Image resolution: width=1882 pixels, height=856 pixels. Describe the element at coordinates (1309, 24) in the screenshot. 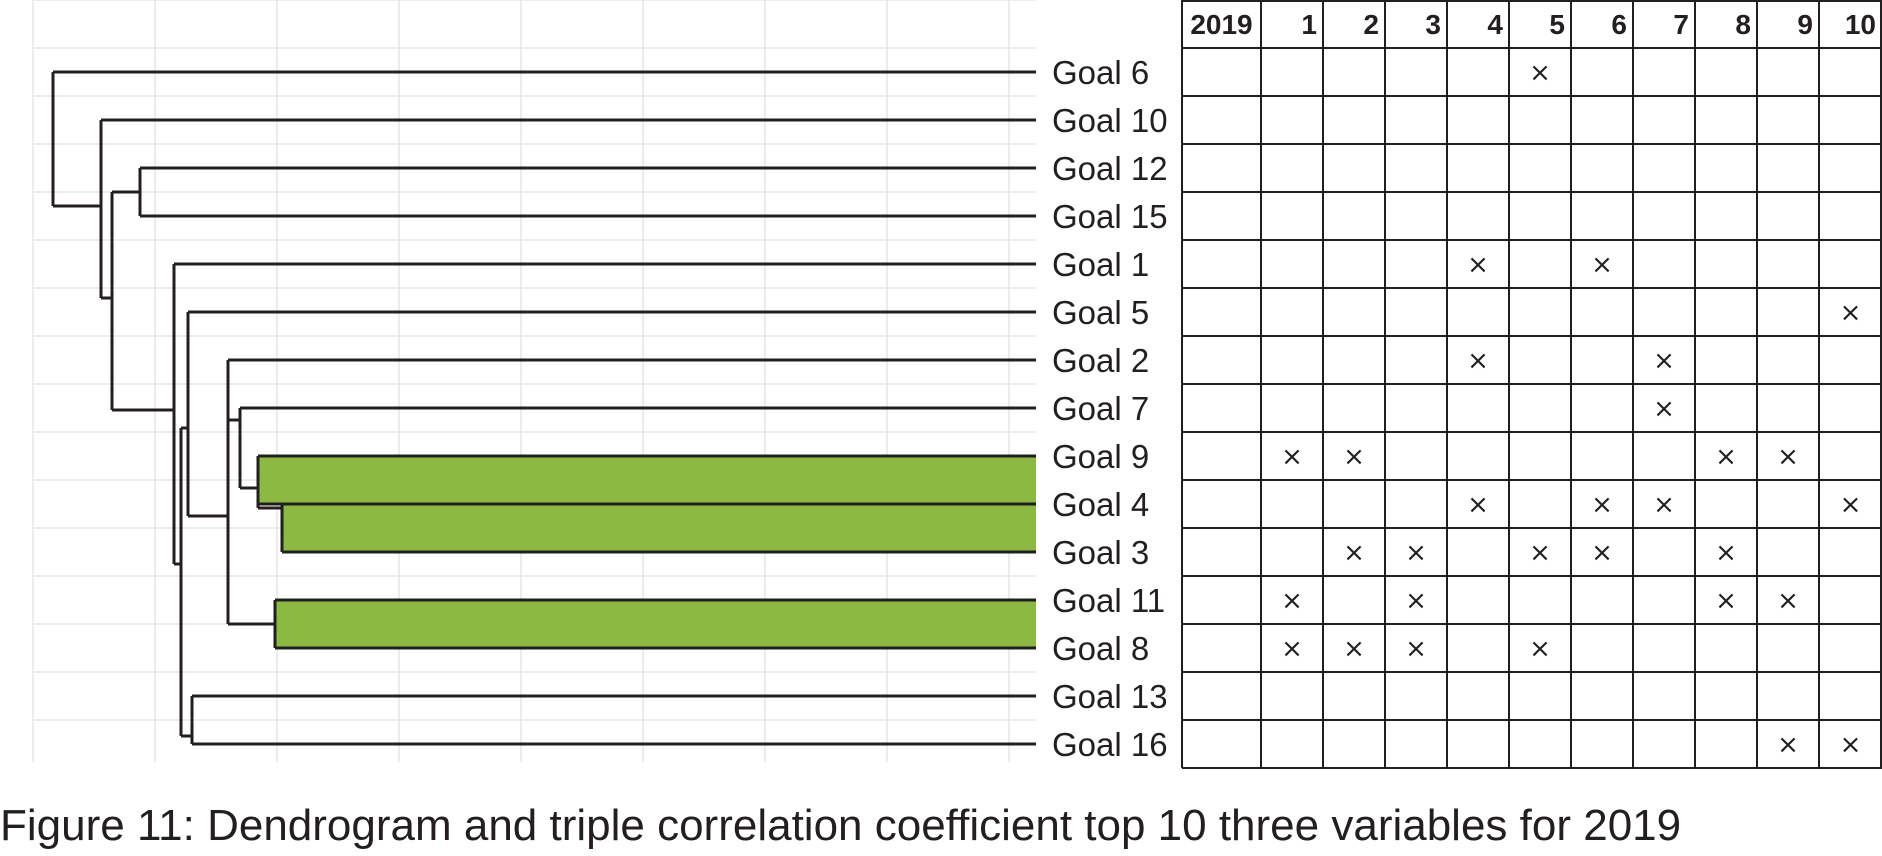

I see `table-column-header: 1` at that location.